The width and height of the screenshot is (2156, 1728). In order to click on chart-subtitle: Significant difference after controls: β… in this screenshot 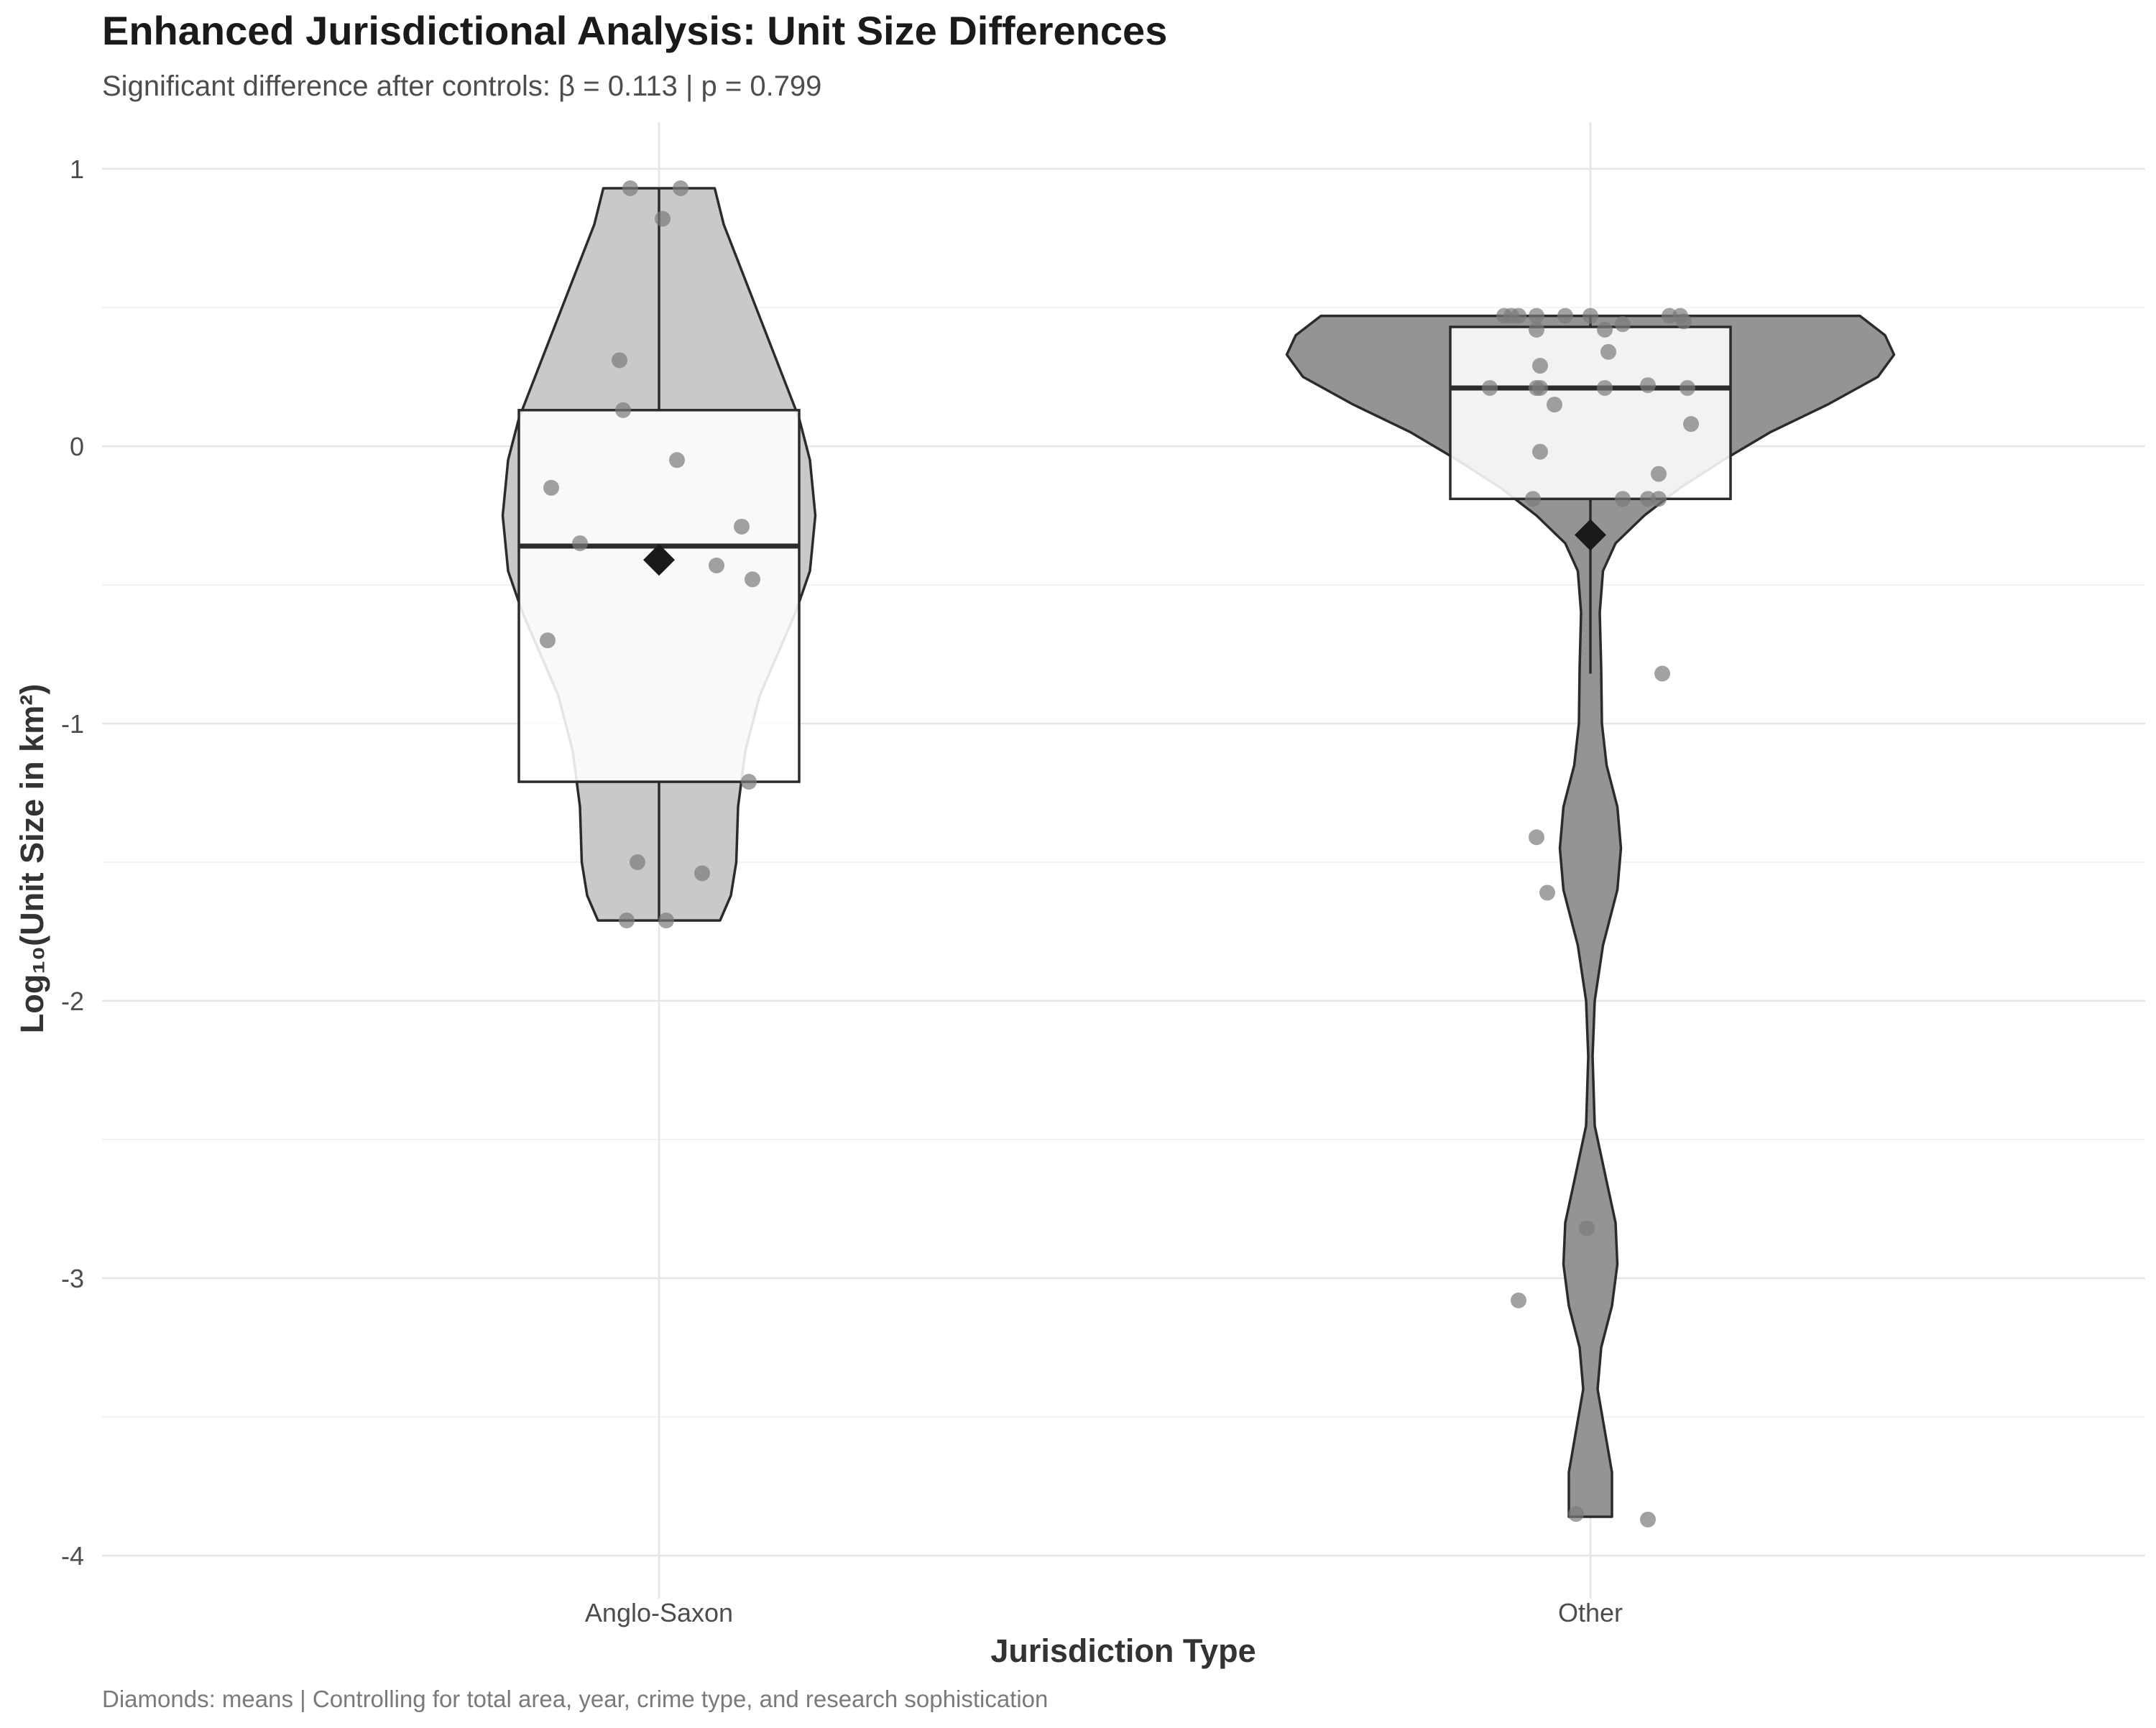, I will do `click(462, 86)`.